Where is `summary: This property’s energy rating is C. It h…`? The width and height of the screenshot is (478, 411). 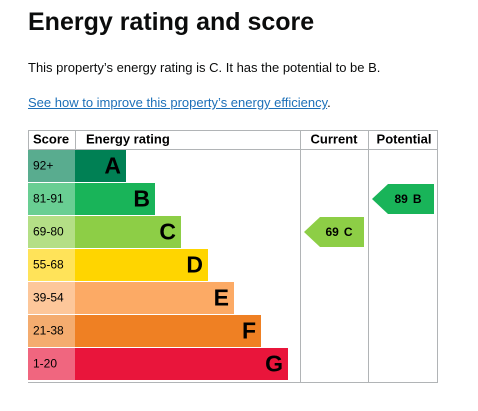 summary: This property’s energy rating is C. It h… is located at coordinates (204, 67).